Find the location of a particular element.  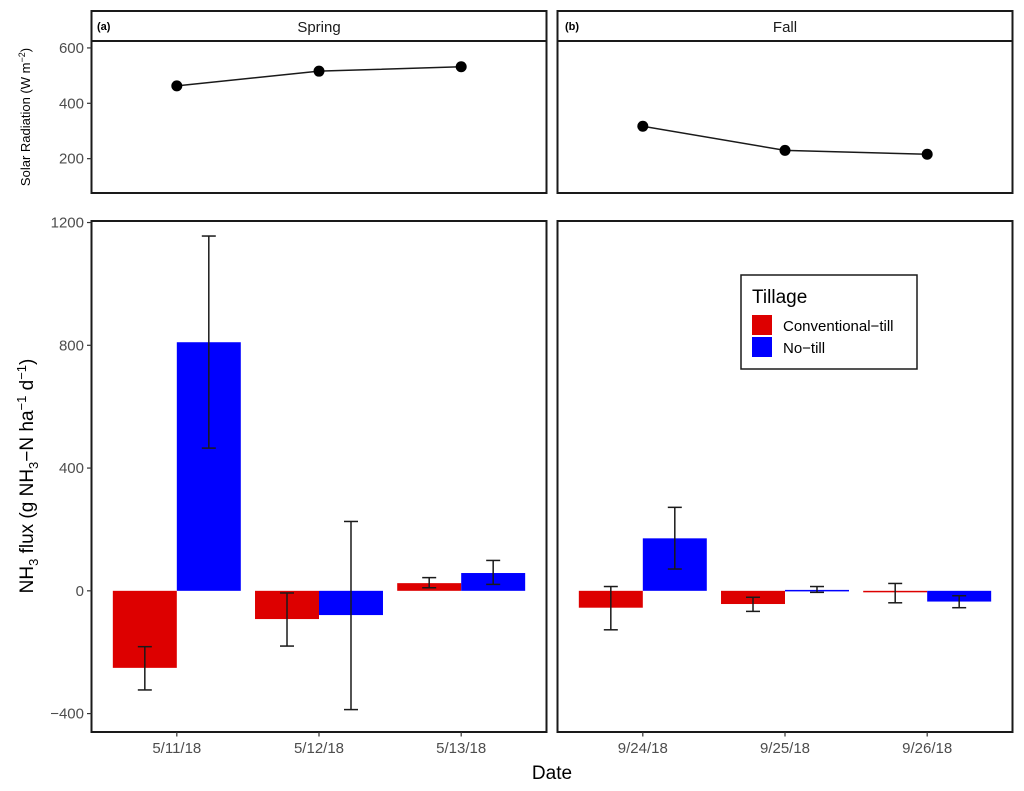

strip-title-fall: Fall is located at coordinates (785, 27).